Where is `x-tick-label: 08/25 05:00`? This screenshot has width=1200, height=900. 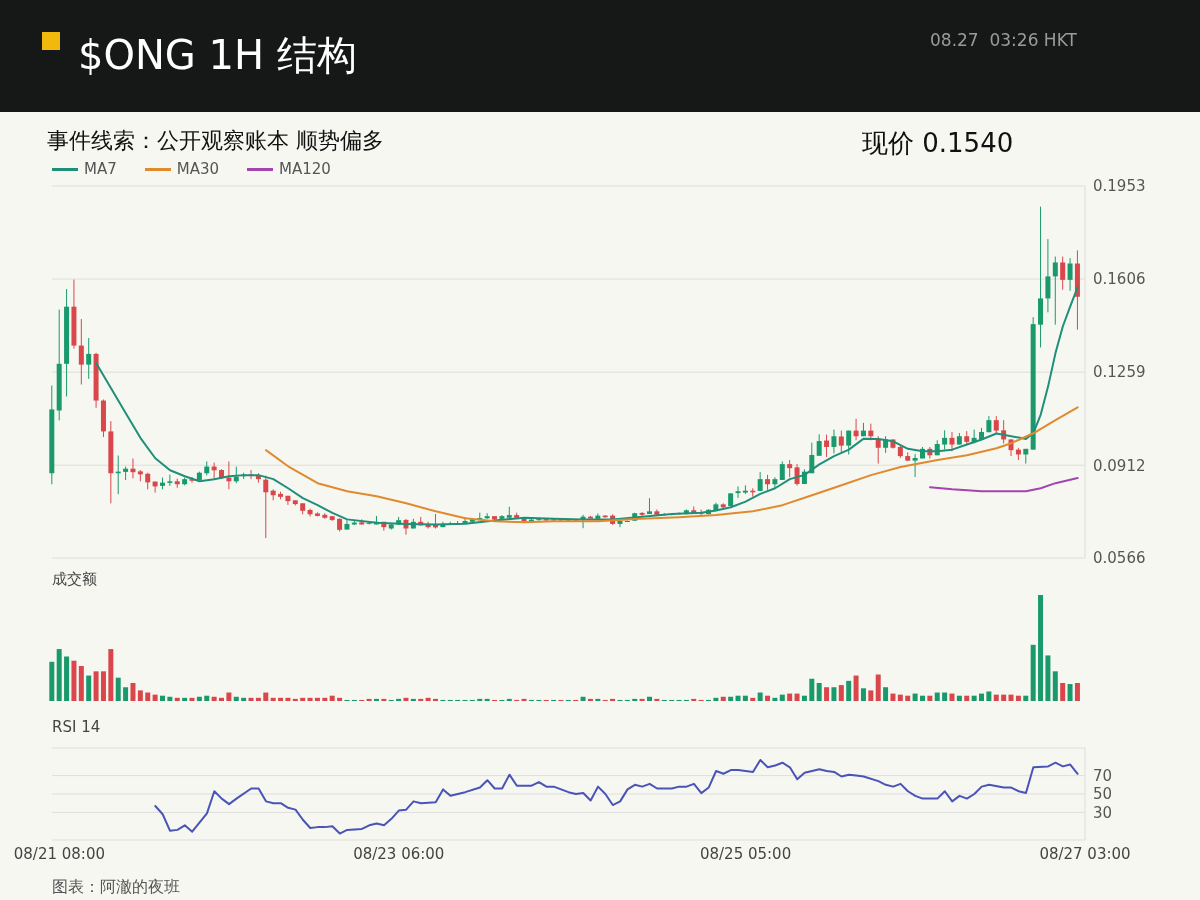
x-tick-label: 08/25 05:00 is located at coordinates (745, 853).